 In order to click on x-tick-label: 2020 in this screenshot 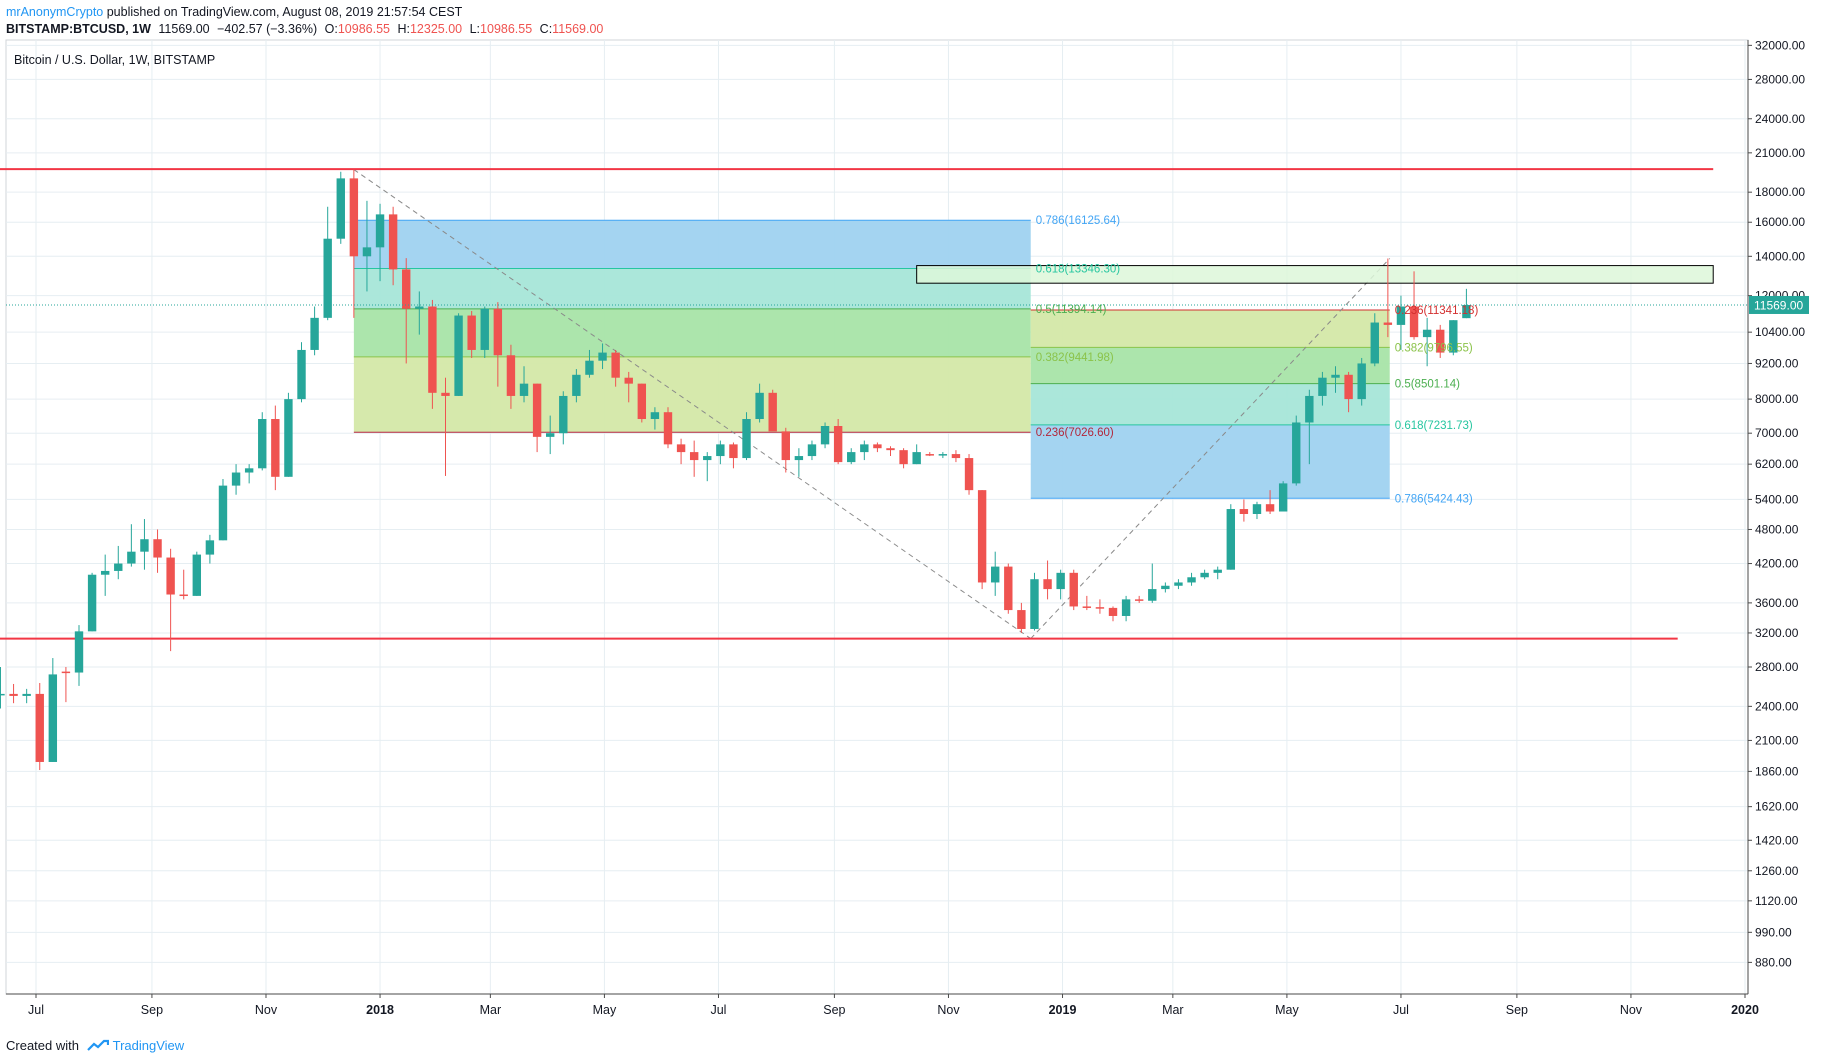, I will do `click(1745, 1010)`.